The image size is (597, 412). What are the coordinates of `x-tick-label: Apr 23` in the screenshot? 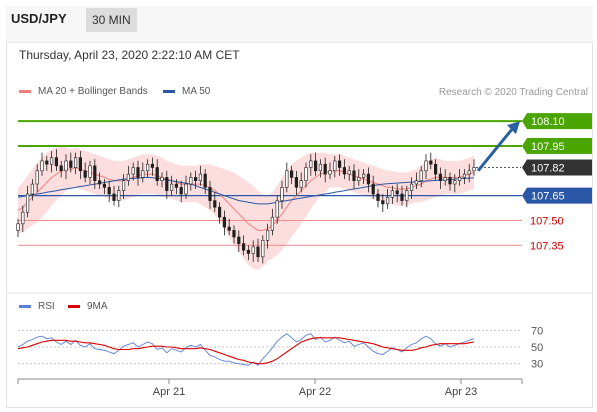 It's located at (461, 392).